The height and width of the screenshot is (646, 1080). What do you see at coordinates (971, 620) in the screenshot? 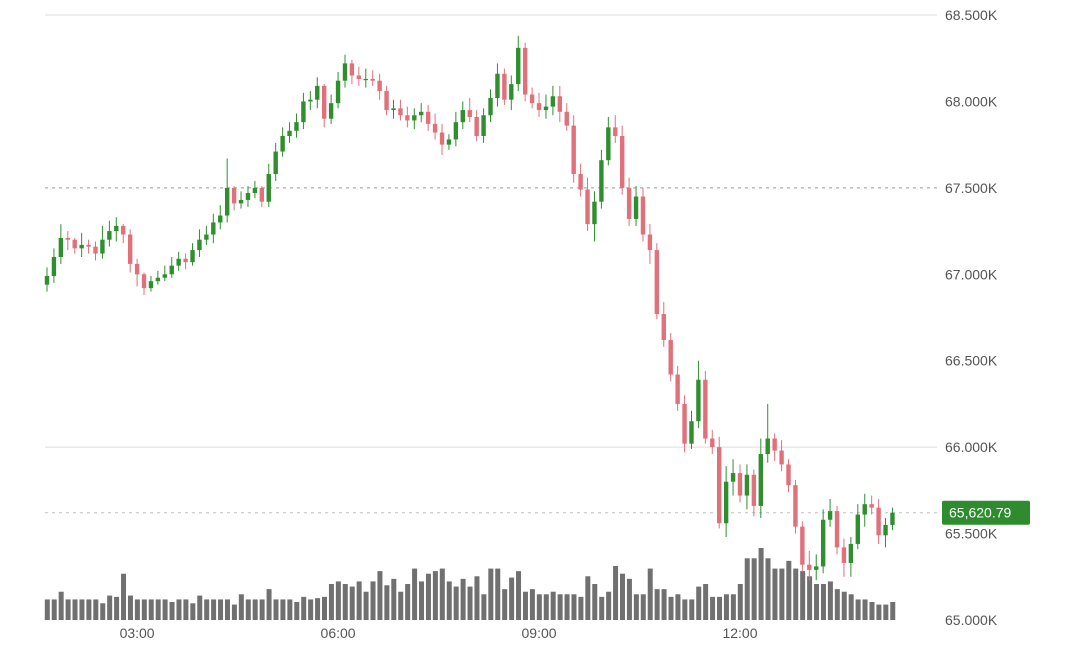
I see `y-tick-label: 65.000K` at bounding box center [971, 620].